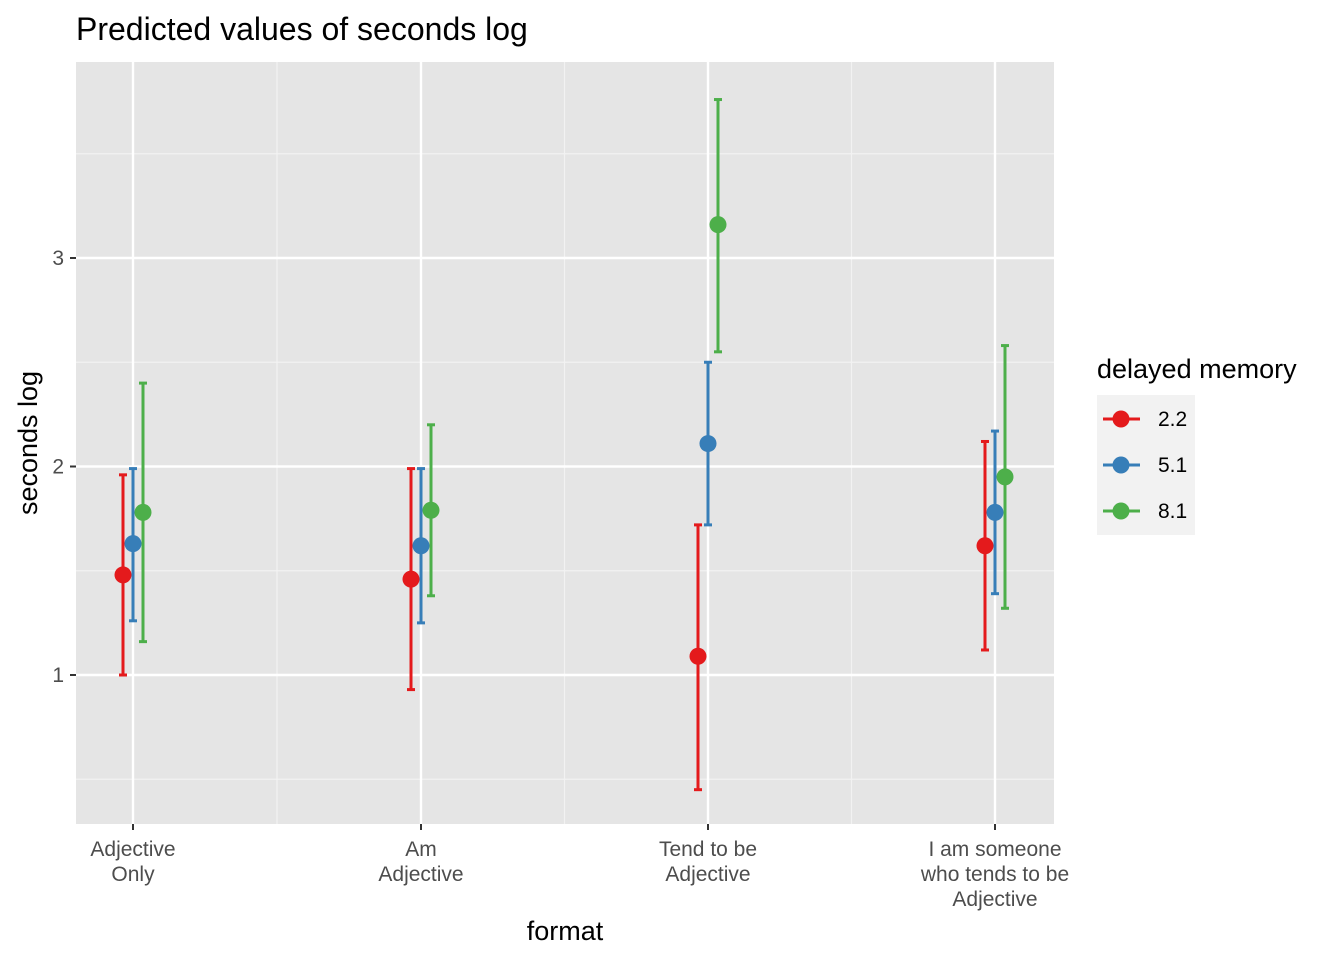  I want to click on x-tick-label-line: Am, so click(421, 849).